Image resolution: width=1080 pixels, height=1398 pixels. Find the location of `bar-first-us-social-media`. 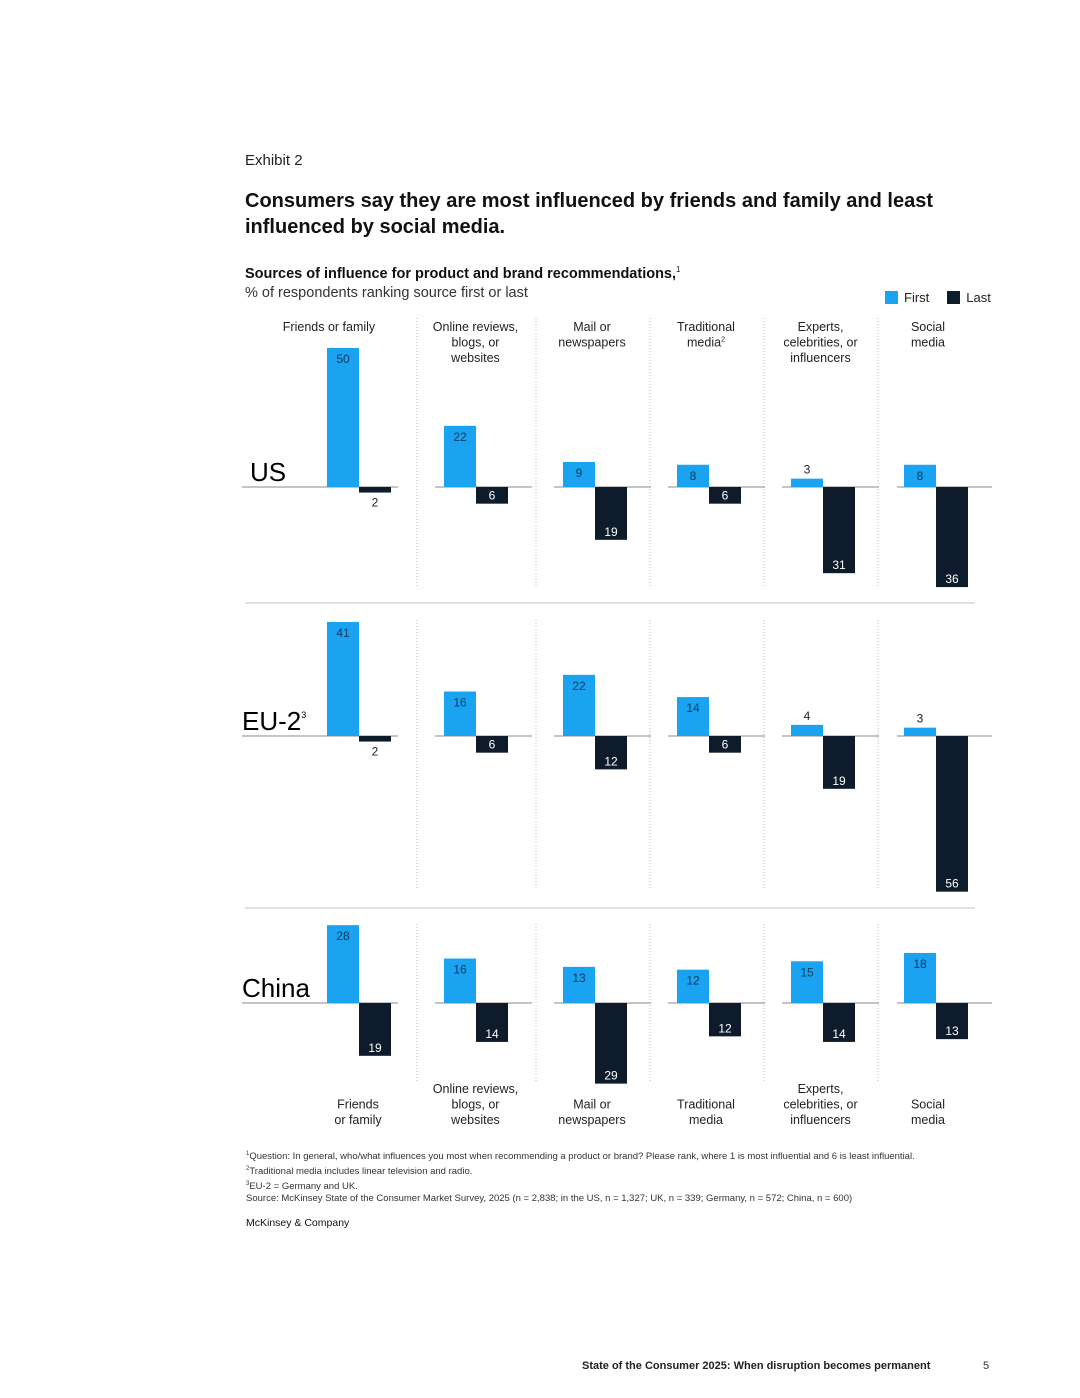

bar-first-us-social-media is located at coordinates (920, 475).